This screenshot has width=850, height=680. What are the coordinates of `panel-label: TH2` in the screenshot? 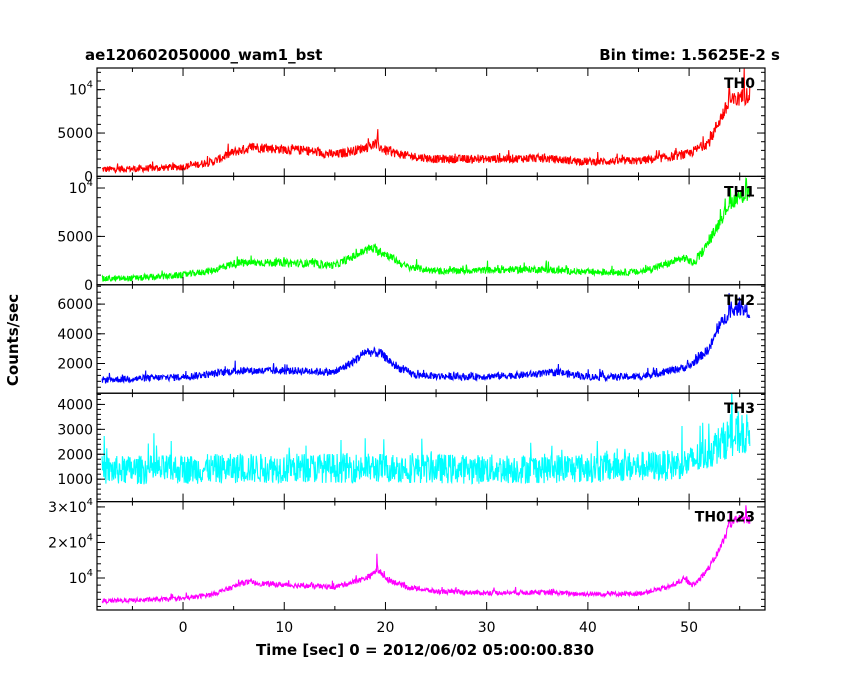 It's located at (739, 301).